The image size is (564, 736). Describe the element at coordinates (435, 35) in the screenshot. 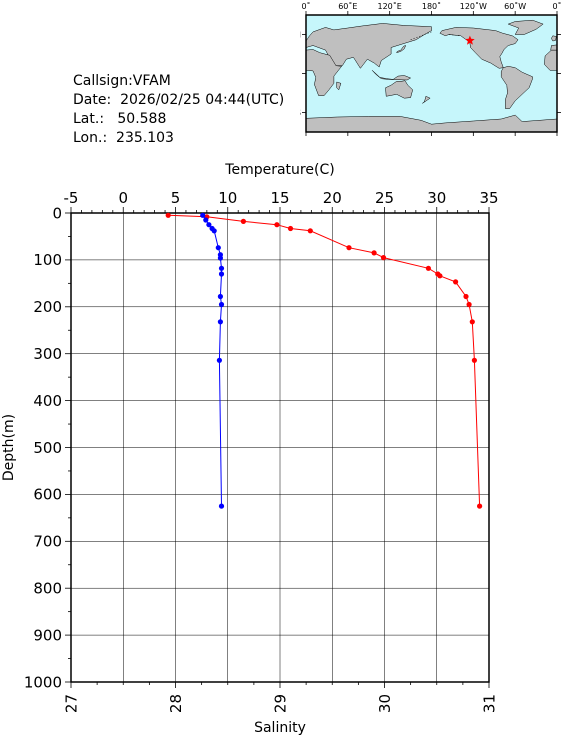

I see `map-dashed-line` at that location.